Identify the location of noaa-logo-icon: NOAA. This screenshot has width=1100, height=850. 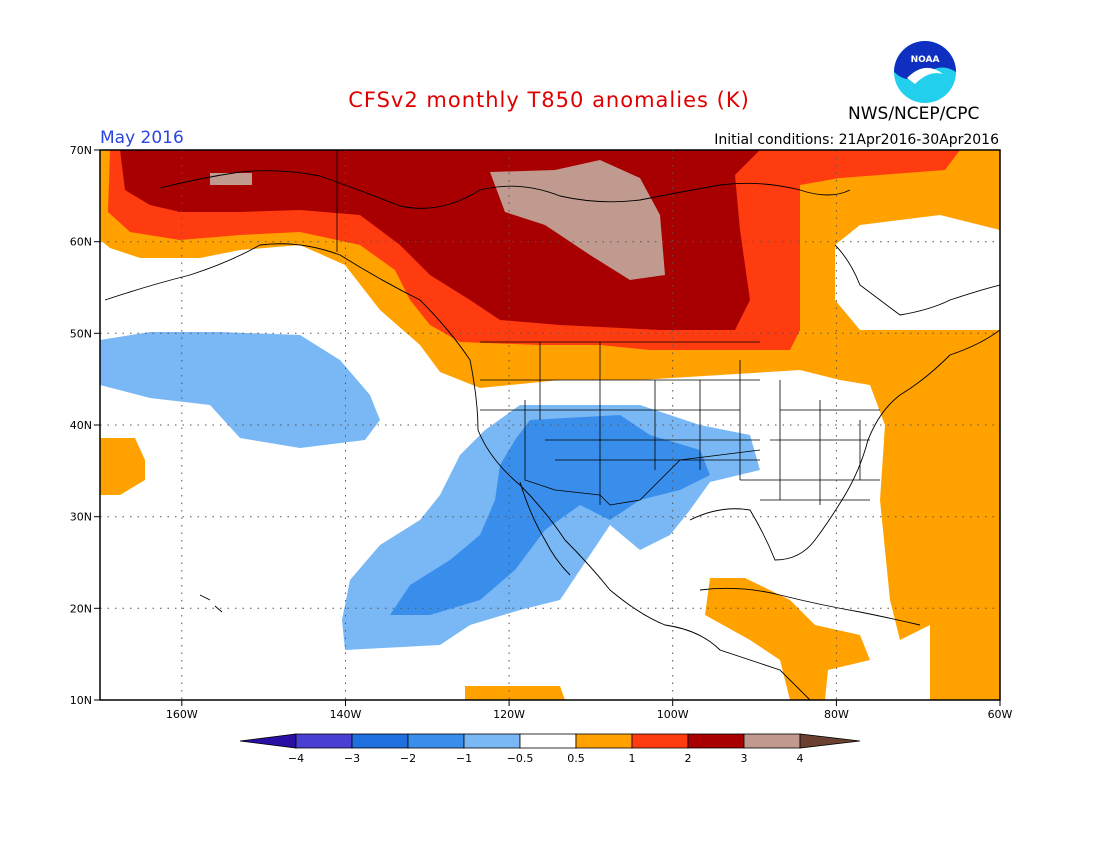
(925, 72).